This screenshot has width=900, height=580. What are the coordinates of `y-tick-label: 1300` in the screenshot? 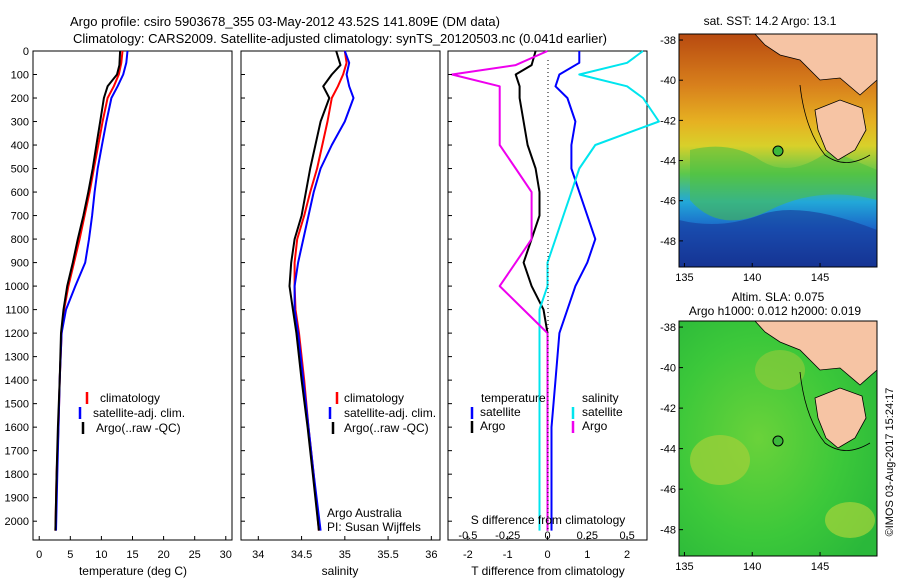 It's located at (17, 358).